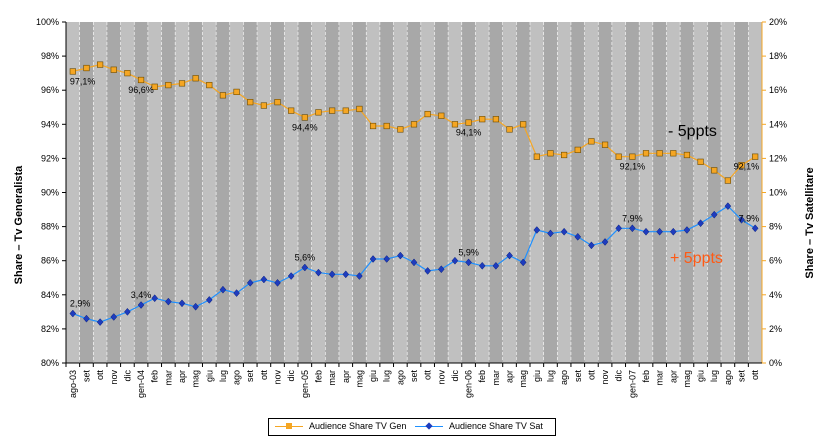 The image size is (820, 439). What do you see at coordinates (692, 131) in the screenshot?
I see `gen-change-annotation: - 5ppts` at bounding box center [692, 131].